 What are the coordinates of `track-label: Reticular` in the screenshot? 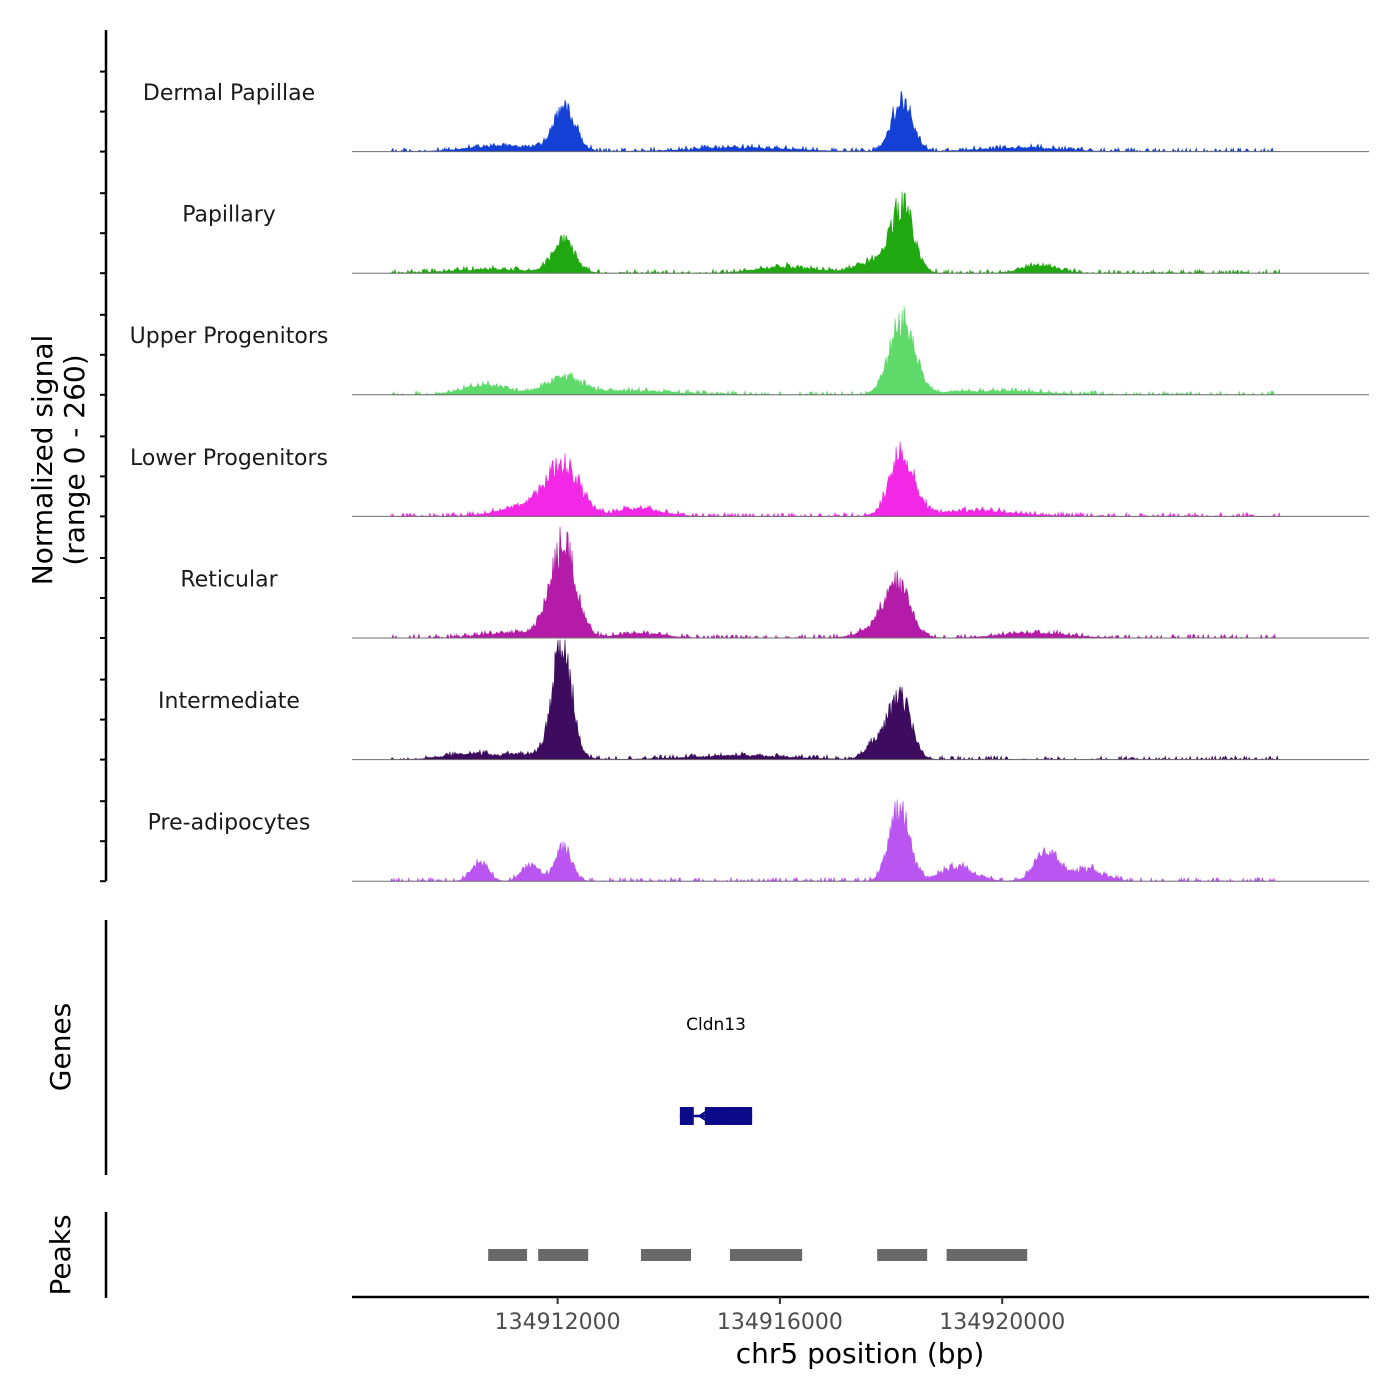 It's located at (229, 579).